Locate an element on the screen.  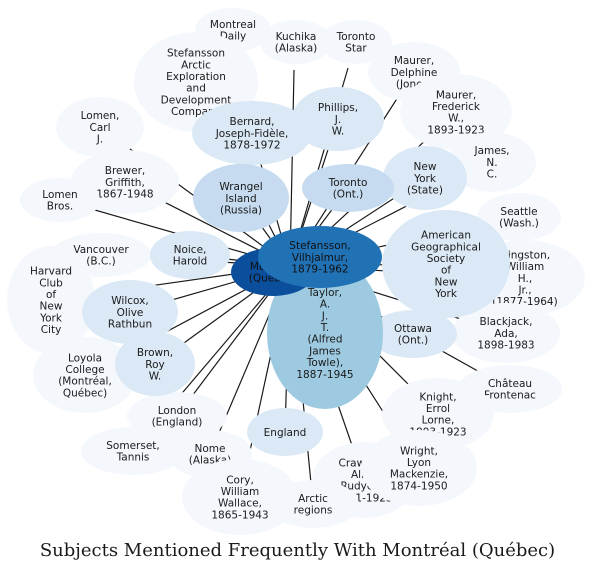
node-loyola: Loyola College (Montréal, Québec) is located at coordinates (85, 375).